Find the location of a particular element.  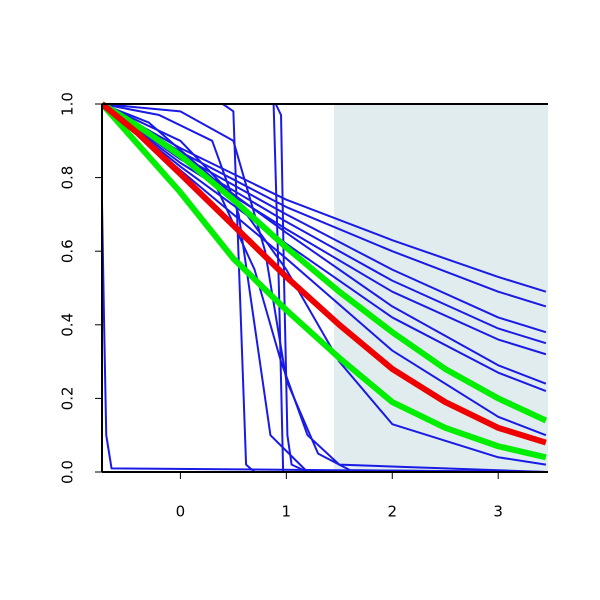

y-tick-label: 0.4 is located at coordinates (68, 325).